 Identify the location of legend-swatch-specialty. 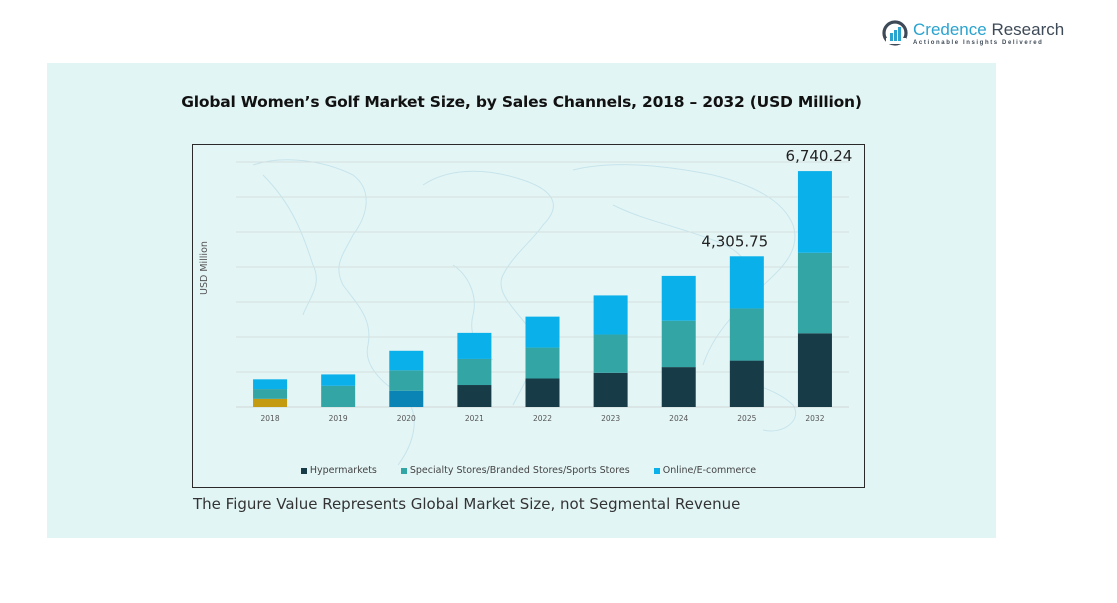
(403, 470).